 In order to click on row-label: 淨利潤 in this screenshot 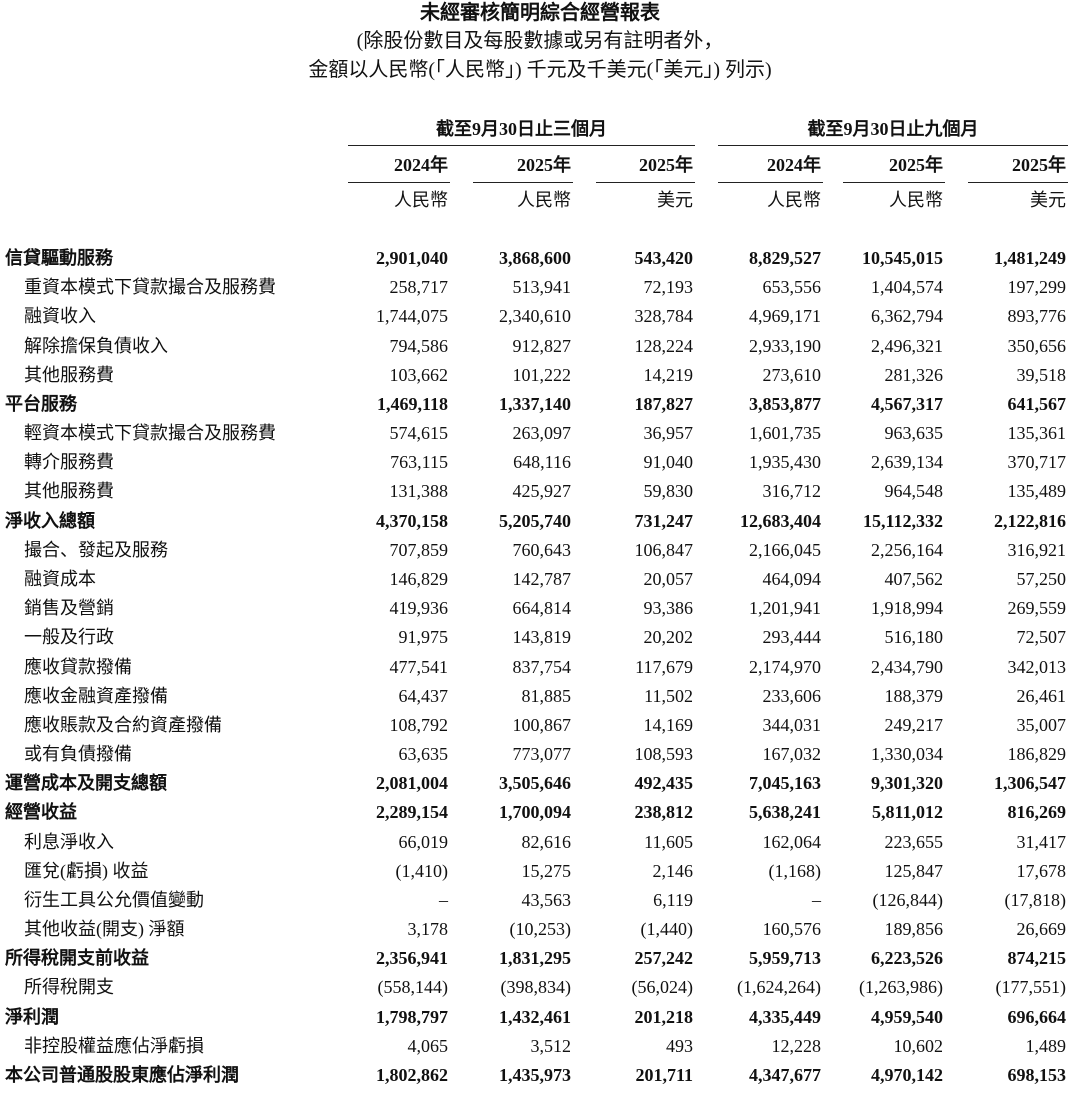, I will do `click(32, 1016)`.